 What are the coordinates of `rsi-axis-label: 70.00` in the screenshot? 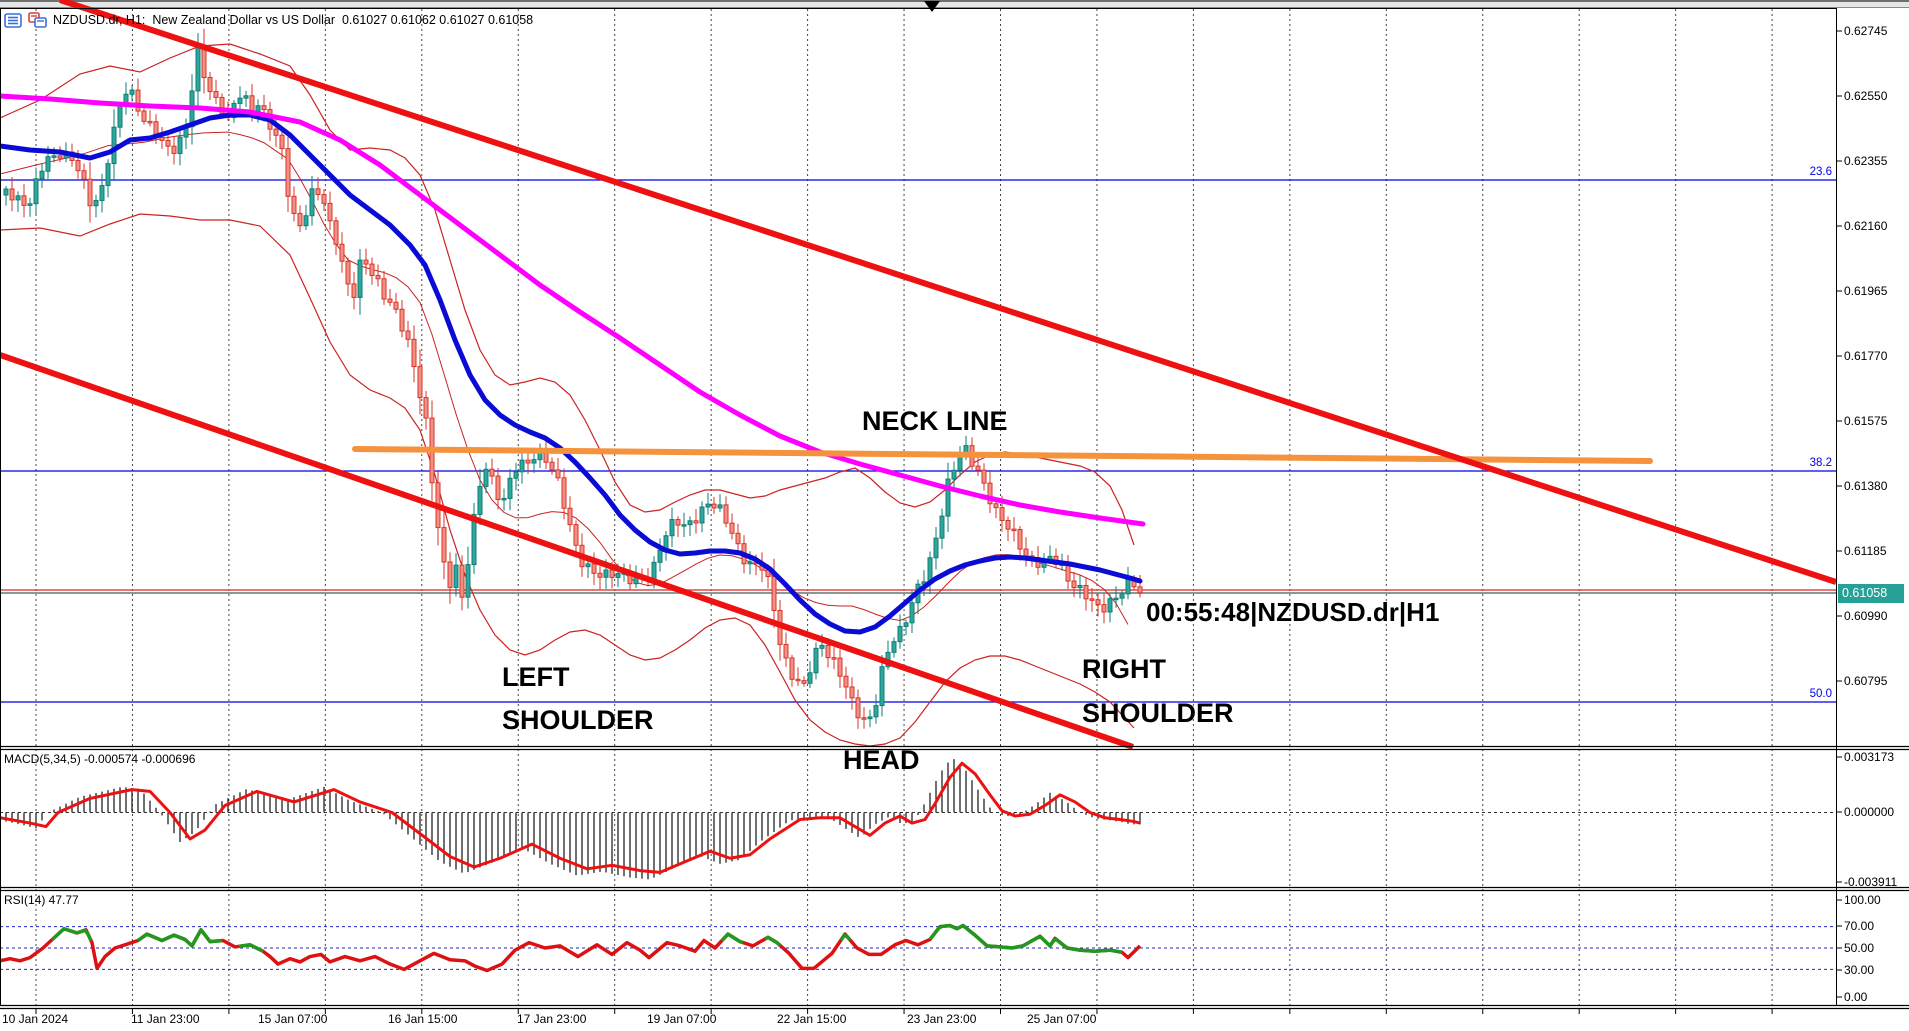 It's located at (1859, 926).